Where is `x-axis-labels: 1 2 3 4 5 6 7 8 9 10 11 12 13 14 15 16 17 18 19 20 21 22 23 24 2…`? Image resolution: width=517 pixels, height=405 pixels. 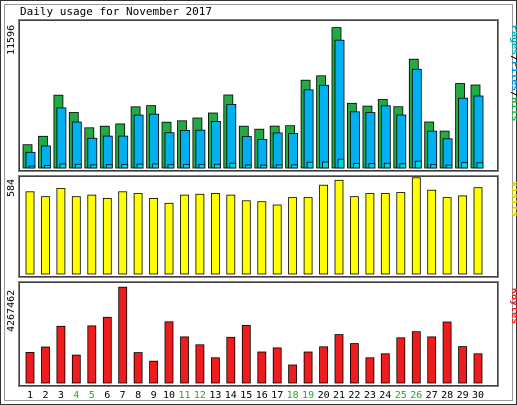
x-axis-labels: 1 2 3 4 5 6 7 8 9 10 11 12 13 14 15 16 17 18 19 20 21 22 23 24 2… is located at coordinates (255, 395).